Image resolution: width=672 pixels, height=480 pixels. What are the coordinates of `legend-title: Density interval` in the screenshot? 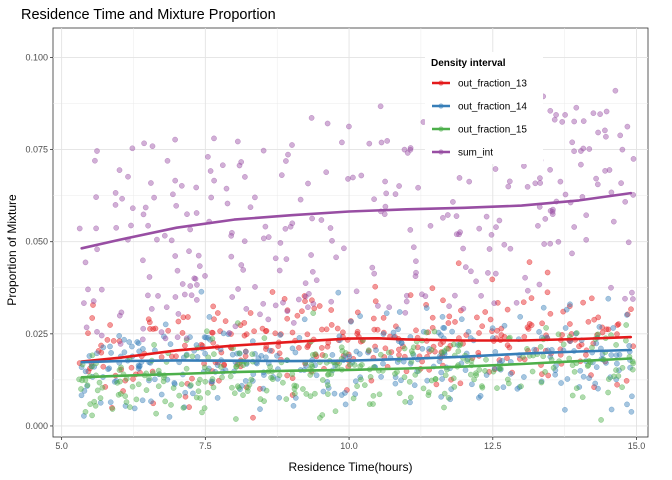 It's located at (468, 63).